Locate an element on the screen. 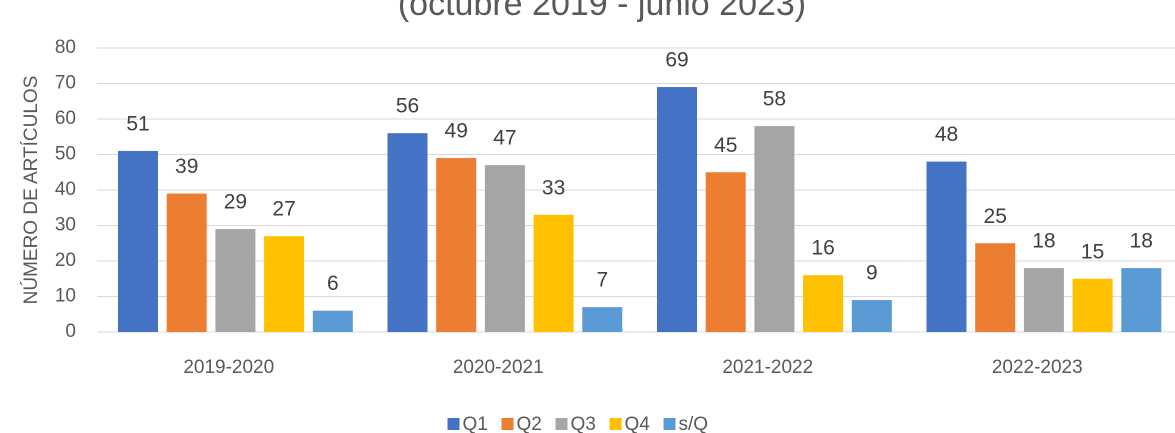 The image size is (1175, 433). legend-label: Q1 is located at coordinates (475, 423).